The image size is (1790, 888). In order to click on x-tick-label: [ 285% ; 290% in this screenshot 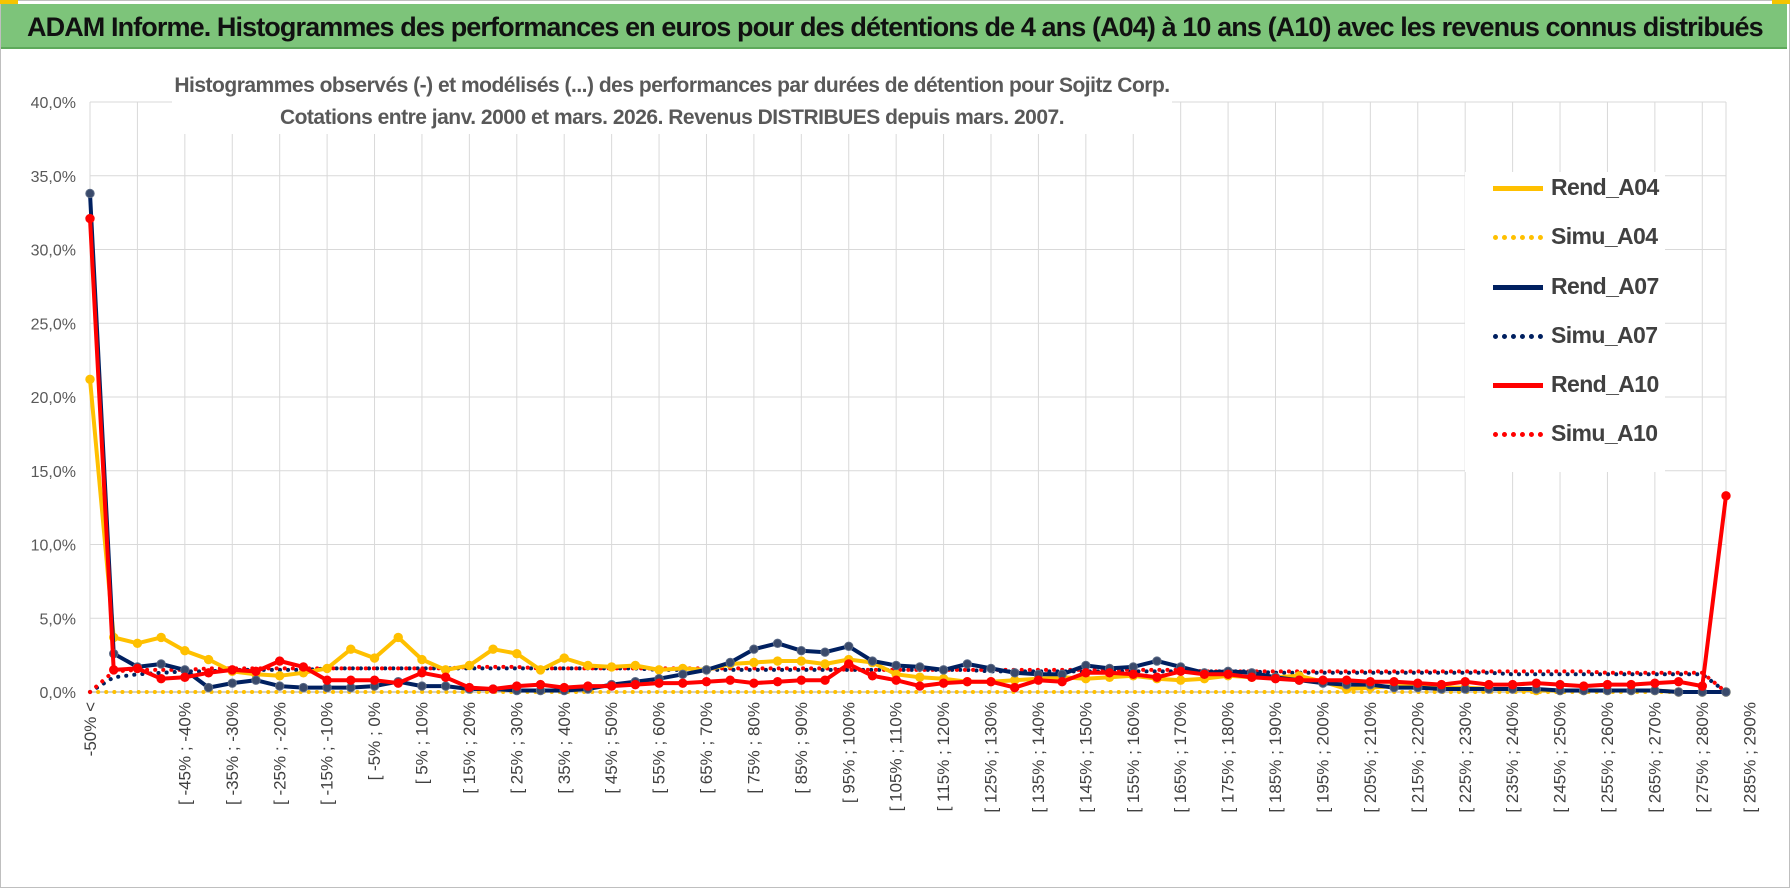, I will do `click(1749, 757)`.